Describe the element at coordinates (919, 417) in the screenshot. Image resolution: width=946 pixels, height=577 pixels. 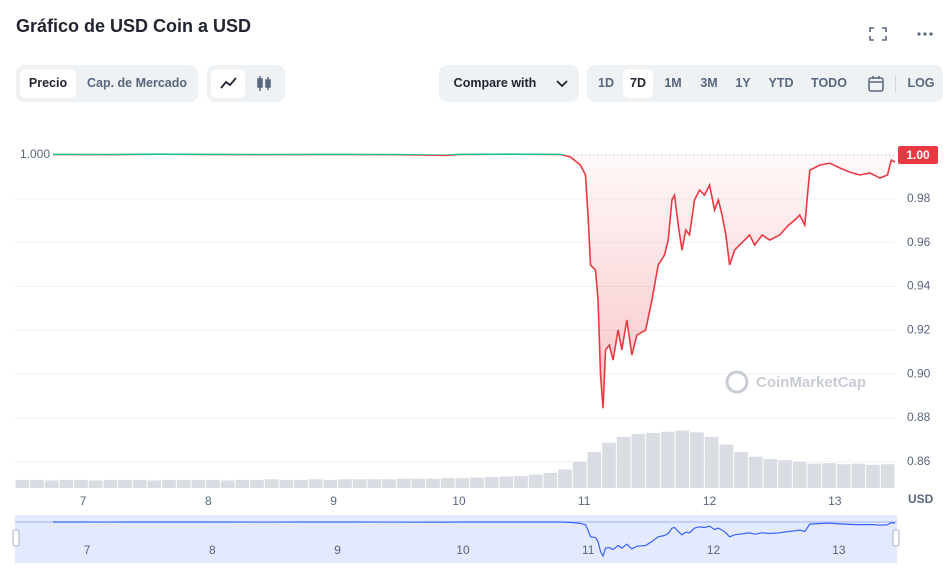
I see `y-tick-label: 0.88` at that location.